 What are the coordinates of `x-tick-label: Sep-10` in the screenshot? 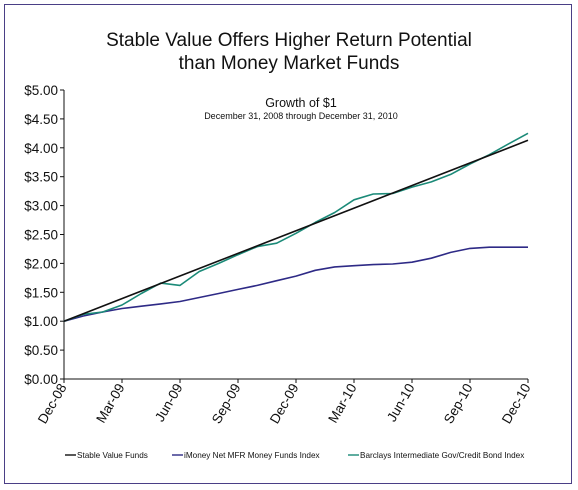 It's located at (458, 403).